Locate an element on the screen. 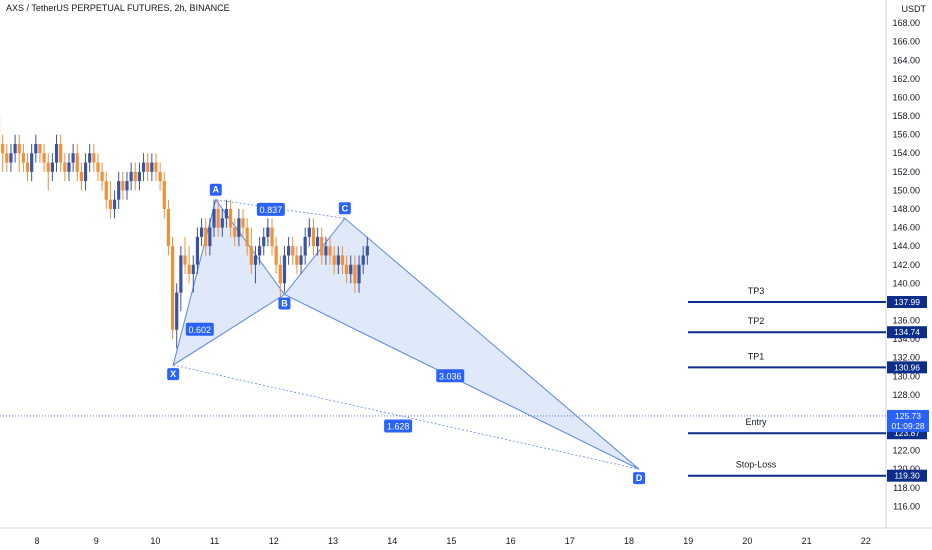  price-tick-label: 152.00 is located at coordinates (906, 172).